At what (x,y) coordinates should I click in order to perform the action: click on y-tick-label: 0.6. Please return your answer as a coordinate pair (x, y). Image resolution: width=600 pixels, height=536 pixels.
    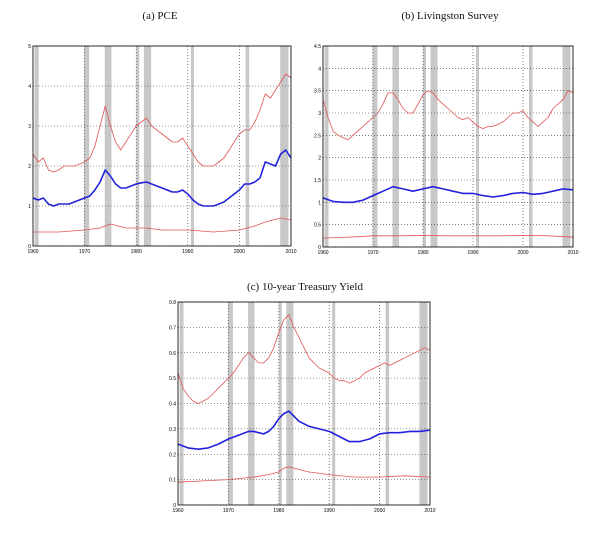
    Looking at the image, I should click on (172, 354).